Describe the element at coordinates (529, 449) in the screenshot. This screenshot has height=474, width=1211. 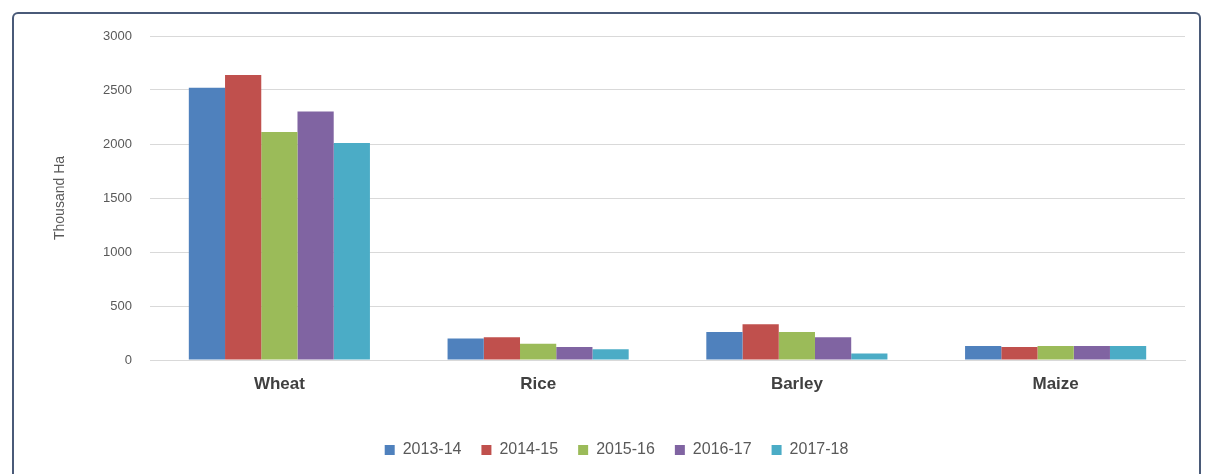
I see `legend-label: 2014-15` at that location.